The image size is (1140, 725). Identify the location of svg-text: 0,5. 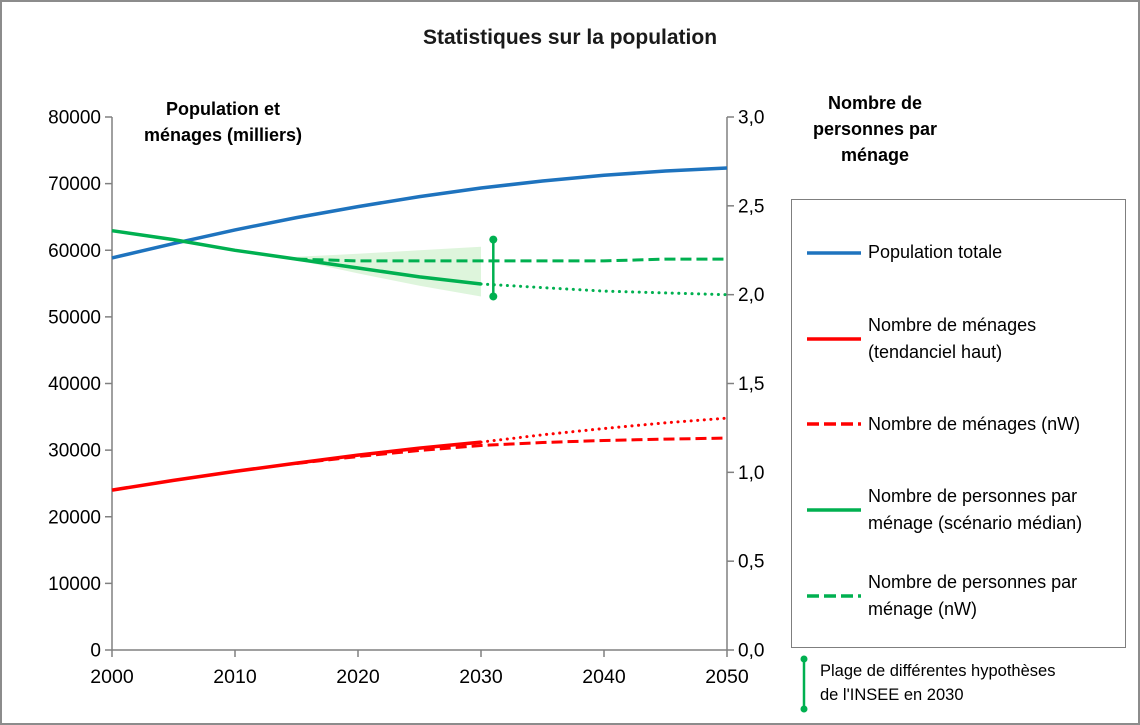
(751, 562).